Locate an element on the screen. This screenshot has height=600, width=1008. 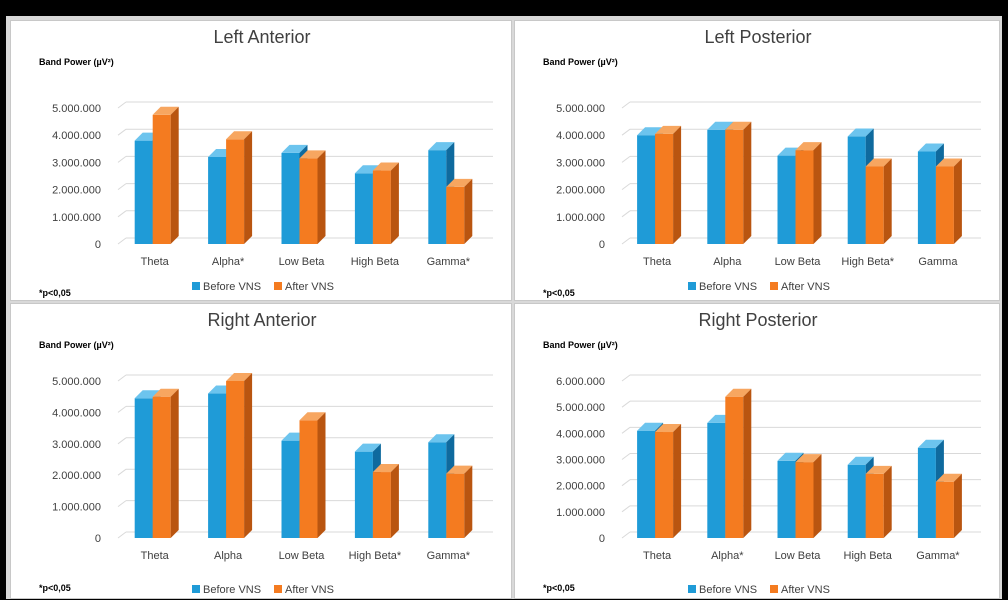
x-tick-label: Alpha is located at coordinates (727, 262).